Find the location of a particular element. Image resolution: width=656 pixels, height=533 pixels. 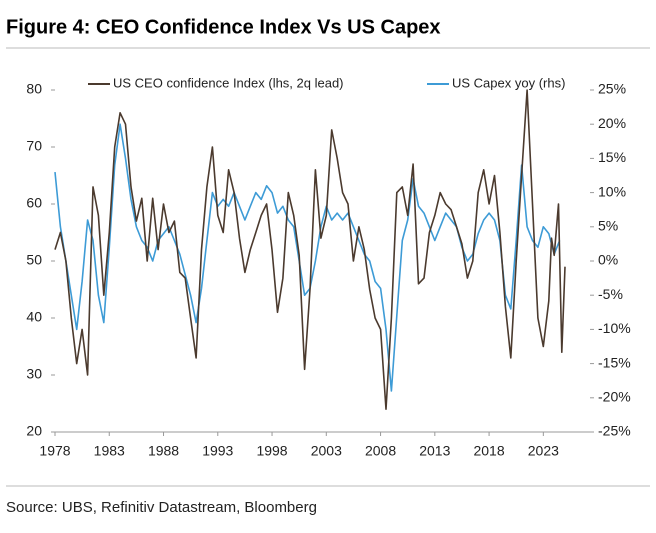

y2-tick-label: 20% is located at coordinates (612, 123).